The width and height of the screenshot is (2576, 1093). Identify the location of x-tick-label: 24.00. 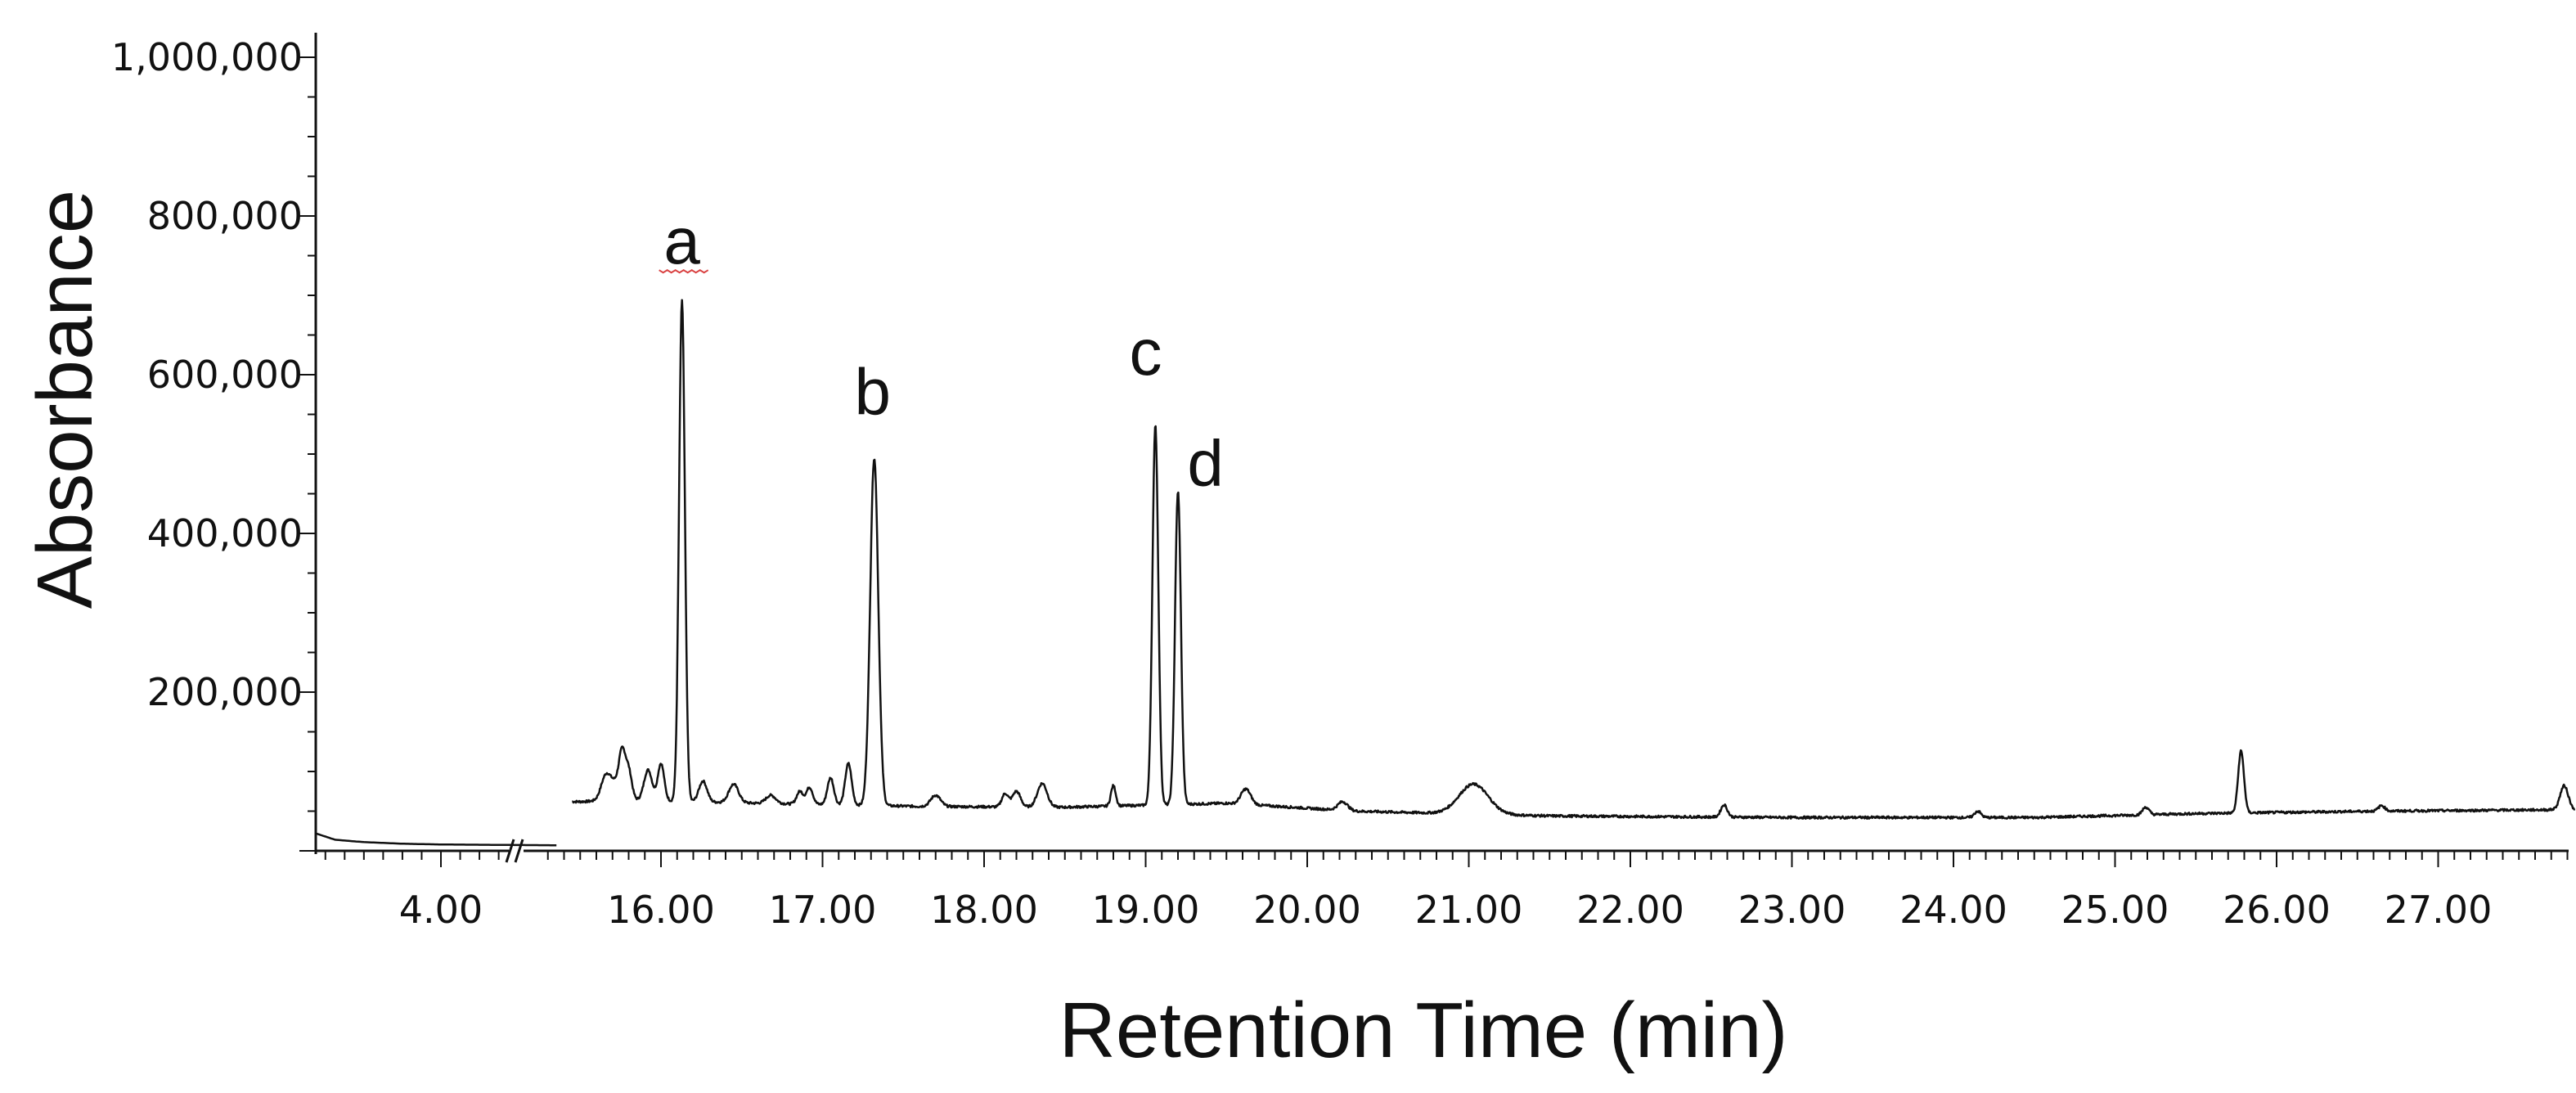
(1953, 910).